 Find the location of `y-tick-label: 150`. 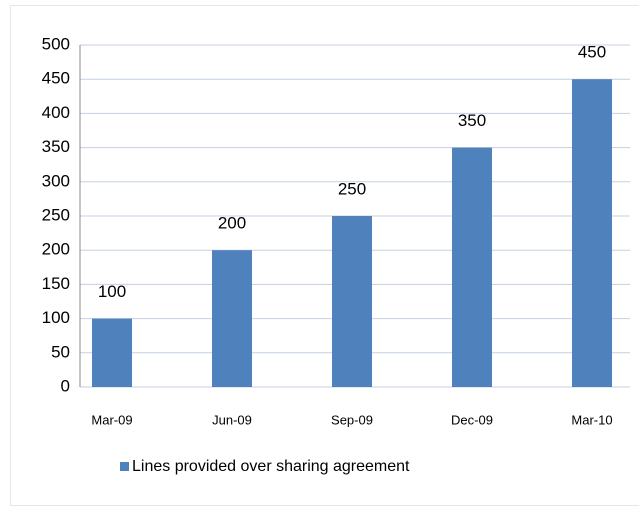

y-tick-label: 150 is located at coordinates (56, 283).